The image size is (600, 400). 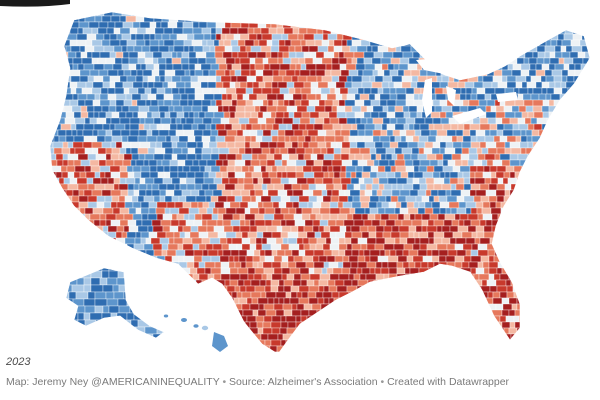 I want to click on map-year-label: 2023, so click(x=18, y=362).